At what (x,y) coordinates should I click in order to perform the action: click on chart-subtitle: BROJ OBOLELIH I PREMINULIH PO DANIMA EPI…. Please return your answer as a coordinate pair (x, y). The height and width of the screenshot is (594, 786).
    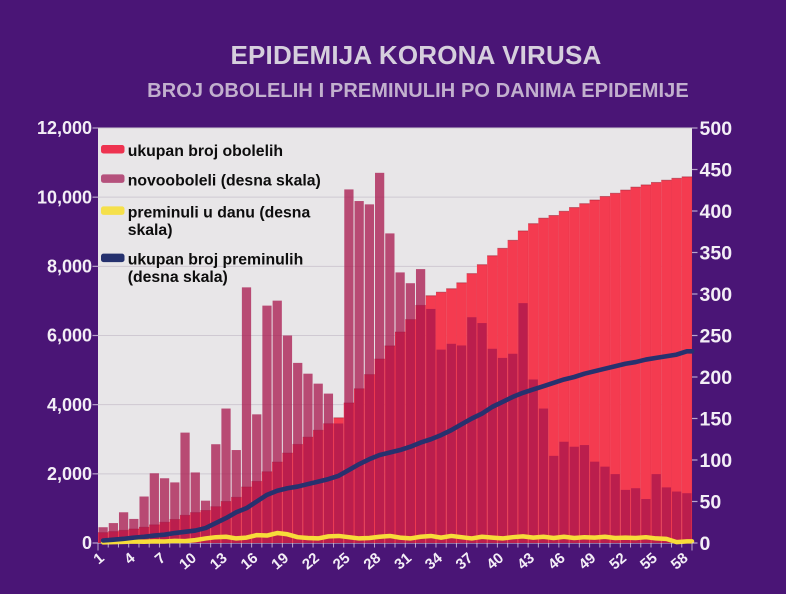
    Looking at the image, I should click on (418, 91).